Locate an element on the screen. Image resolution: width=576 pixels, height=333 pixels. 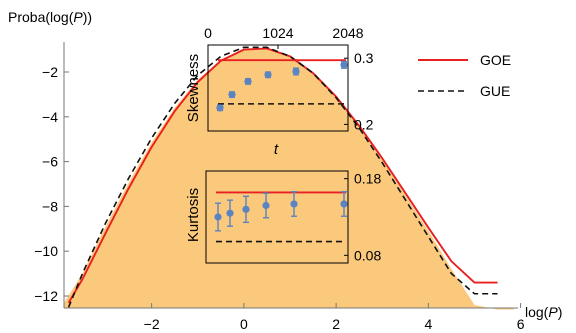
x-tick-label: 6 is located at coordinates (521, 324).